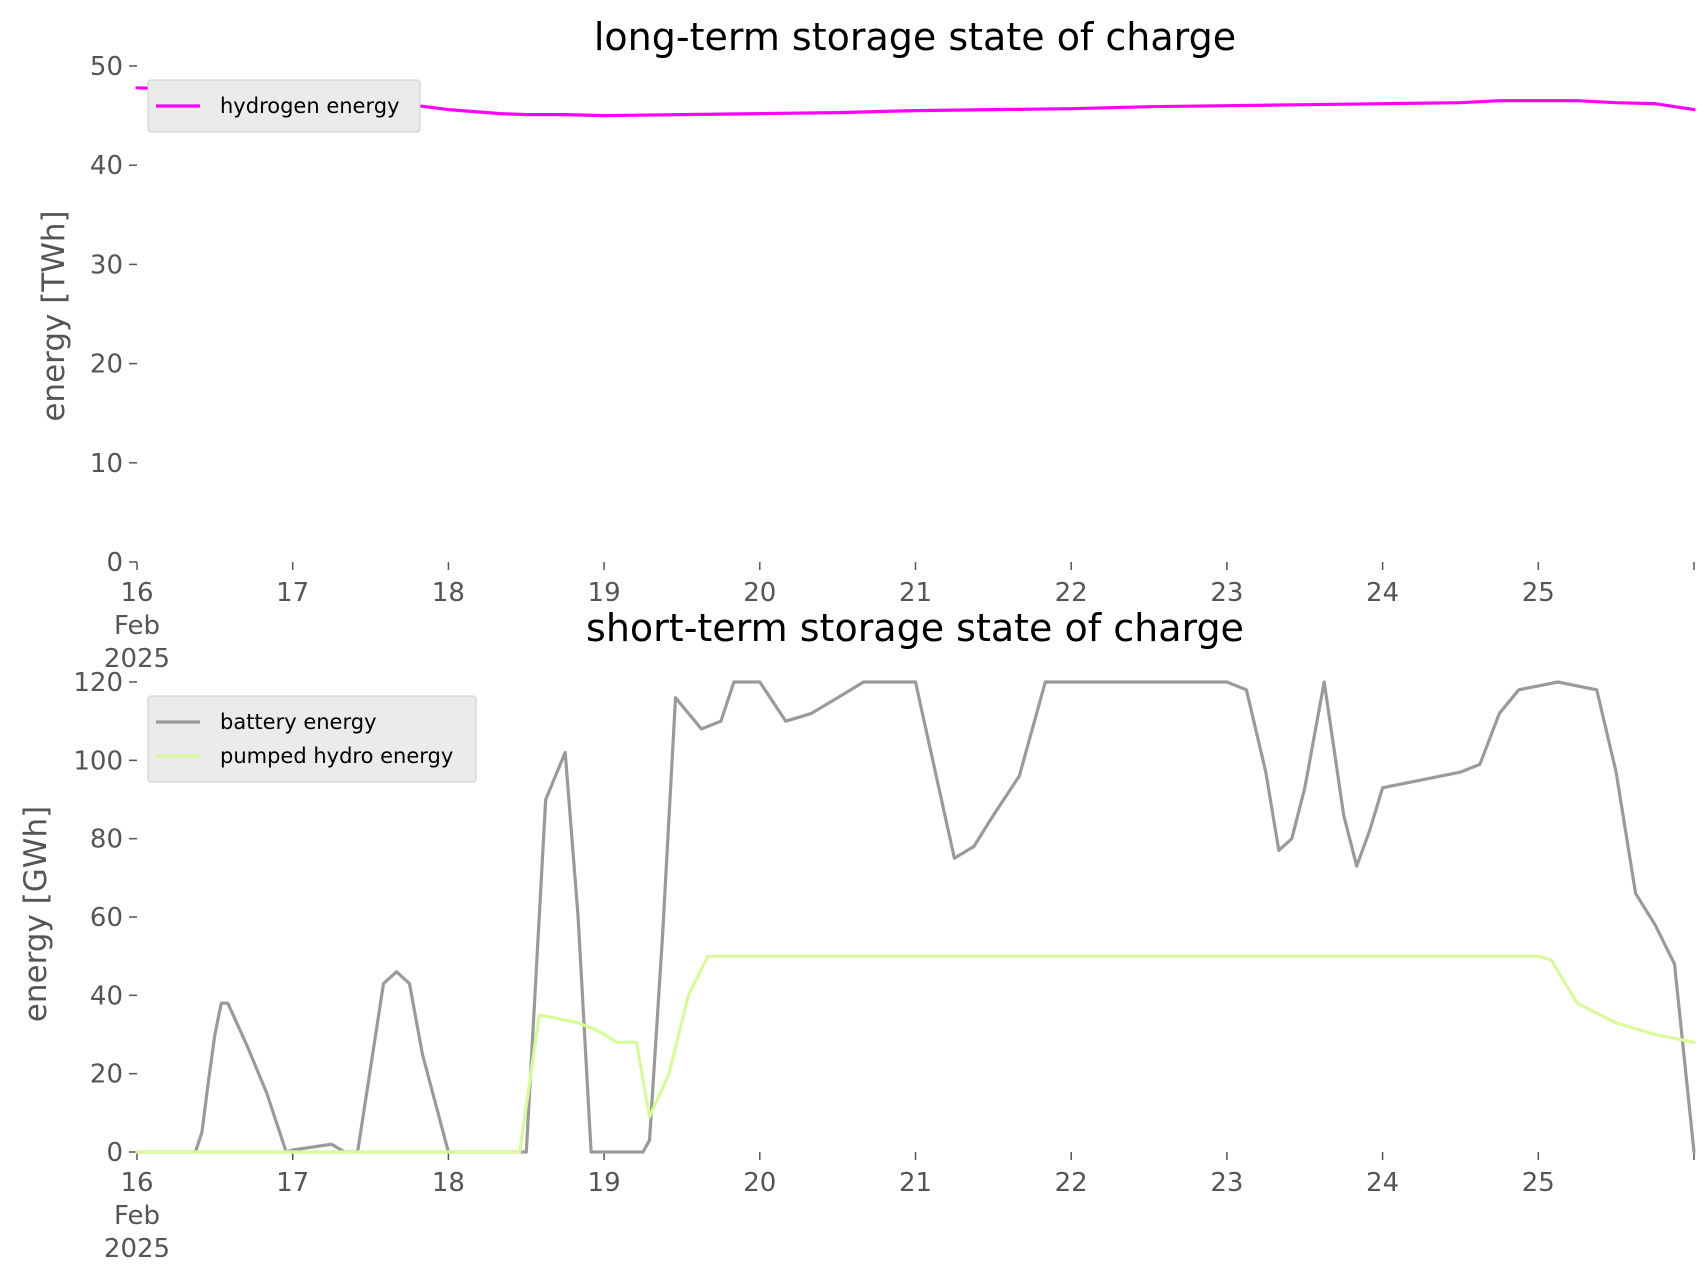  I want to click on y-axis: 0 10 20 30 40 50, so click(113, 315).